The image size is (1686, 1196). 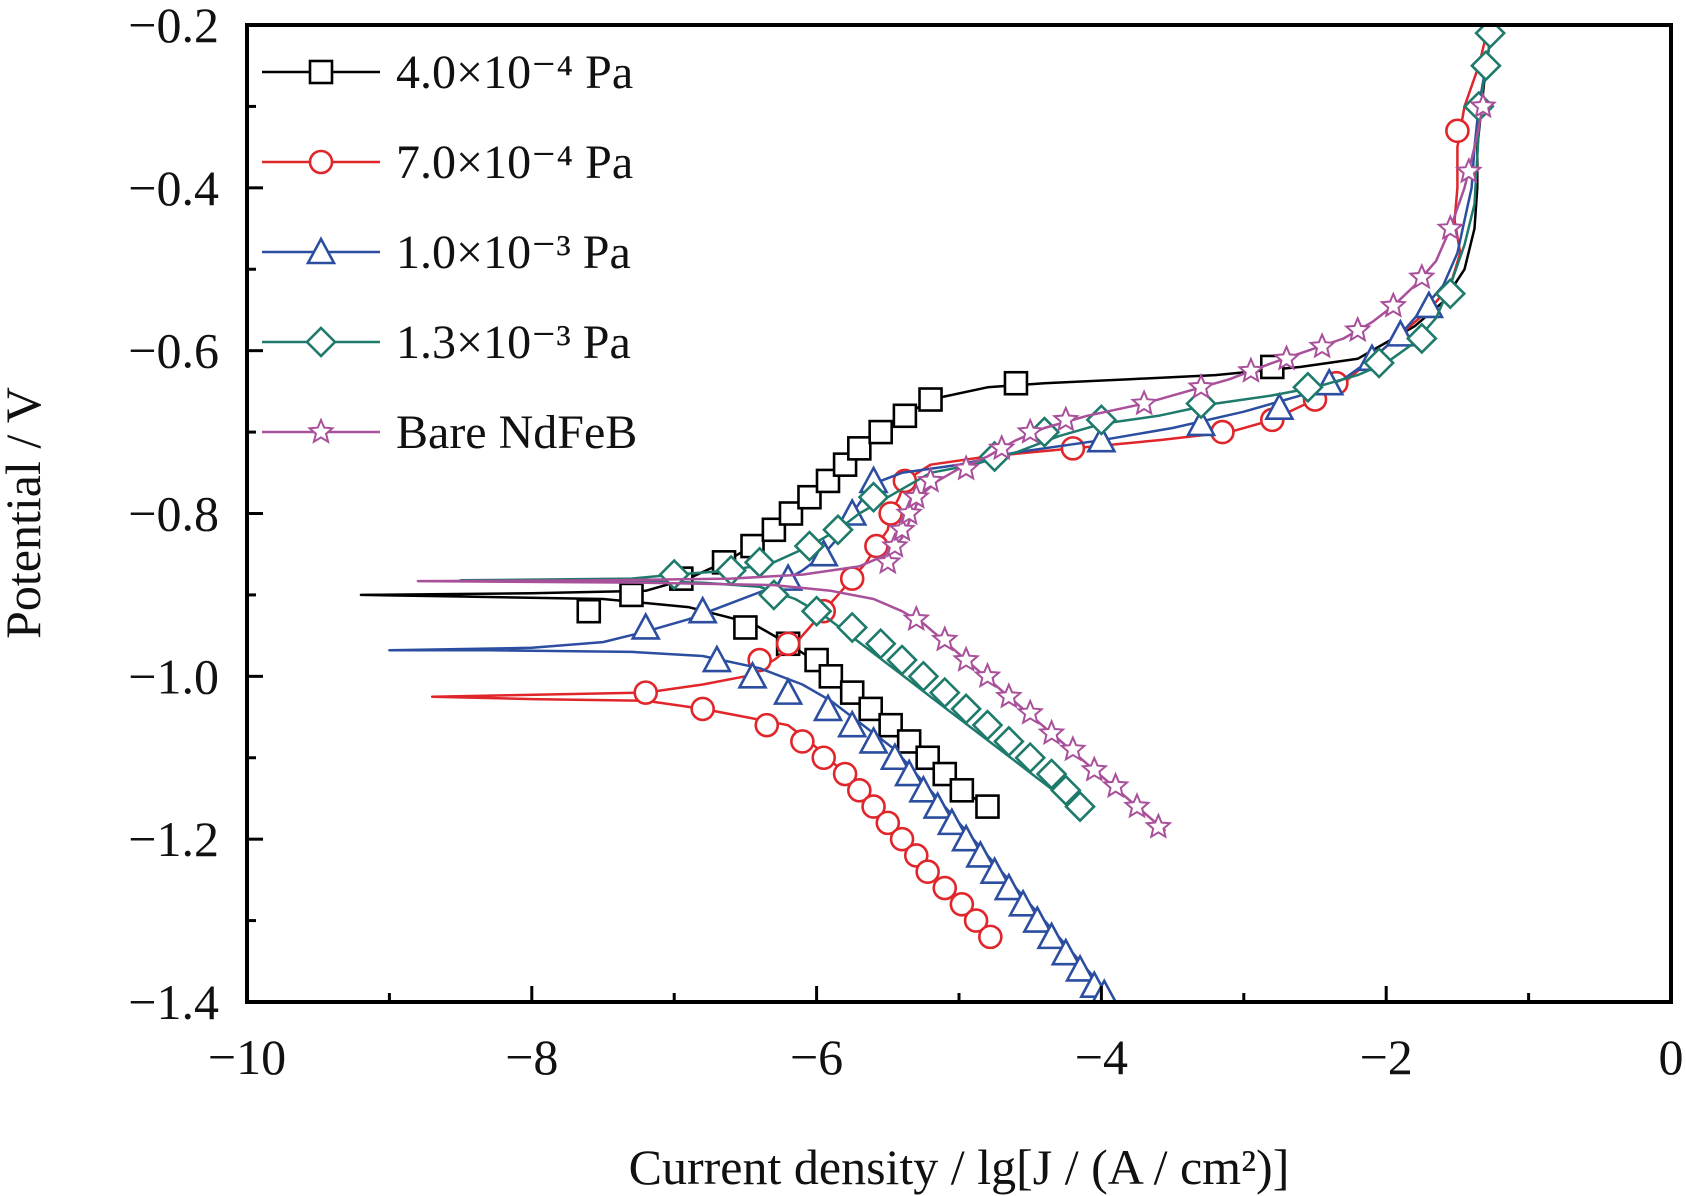 I want to click on y-tick-label: −0.4, so click(x=173, y=188).